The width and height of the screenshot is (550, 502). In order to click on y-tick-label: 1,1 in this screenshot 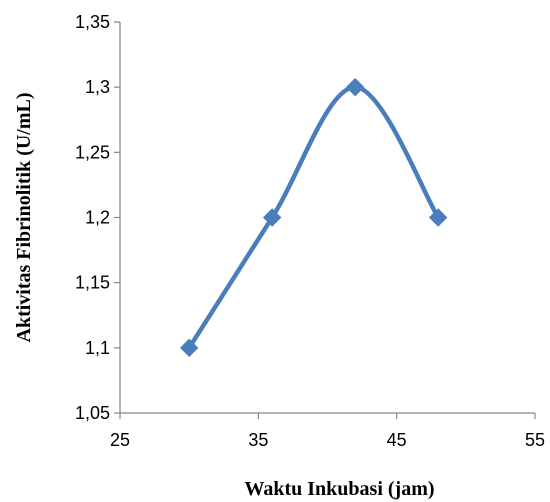, I will do `click(97, 348)`.